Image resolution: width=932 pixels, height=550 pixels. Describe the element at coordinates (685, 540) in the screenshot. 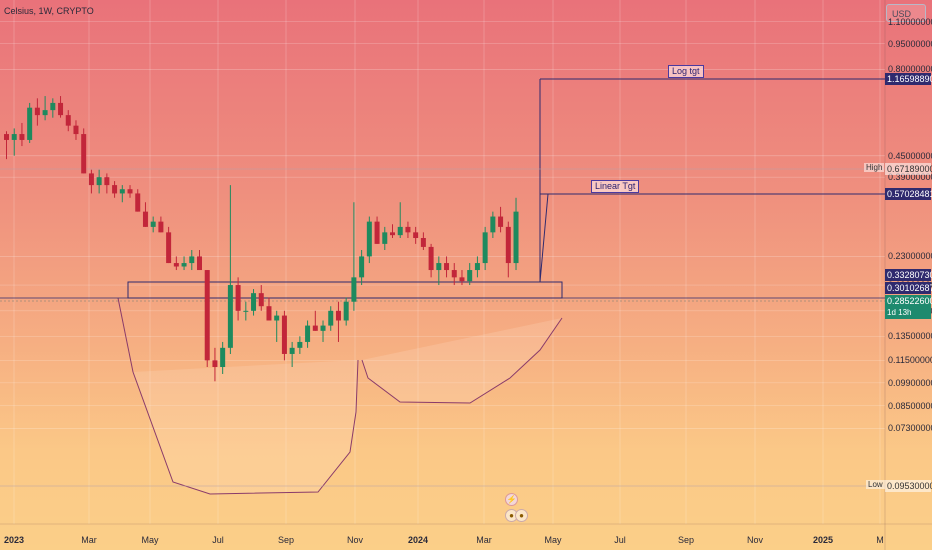

I see `time-tick-label: Sep` at that location.